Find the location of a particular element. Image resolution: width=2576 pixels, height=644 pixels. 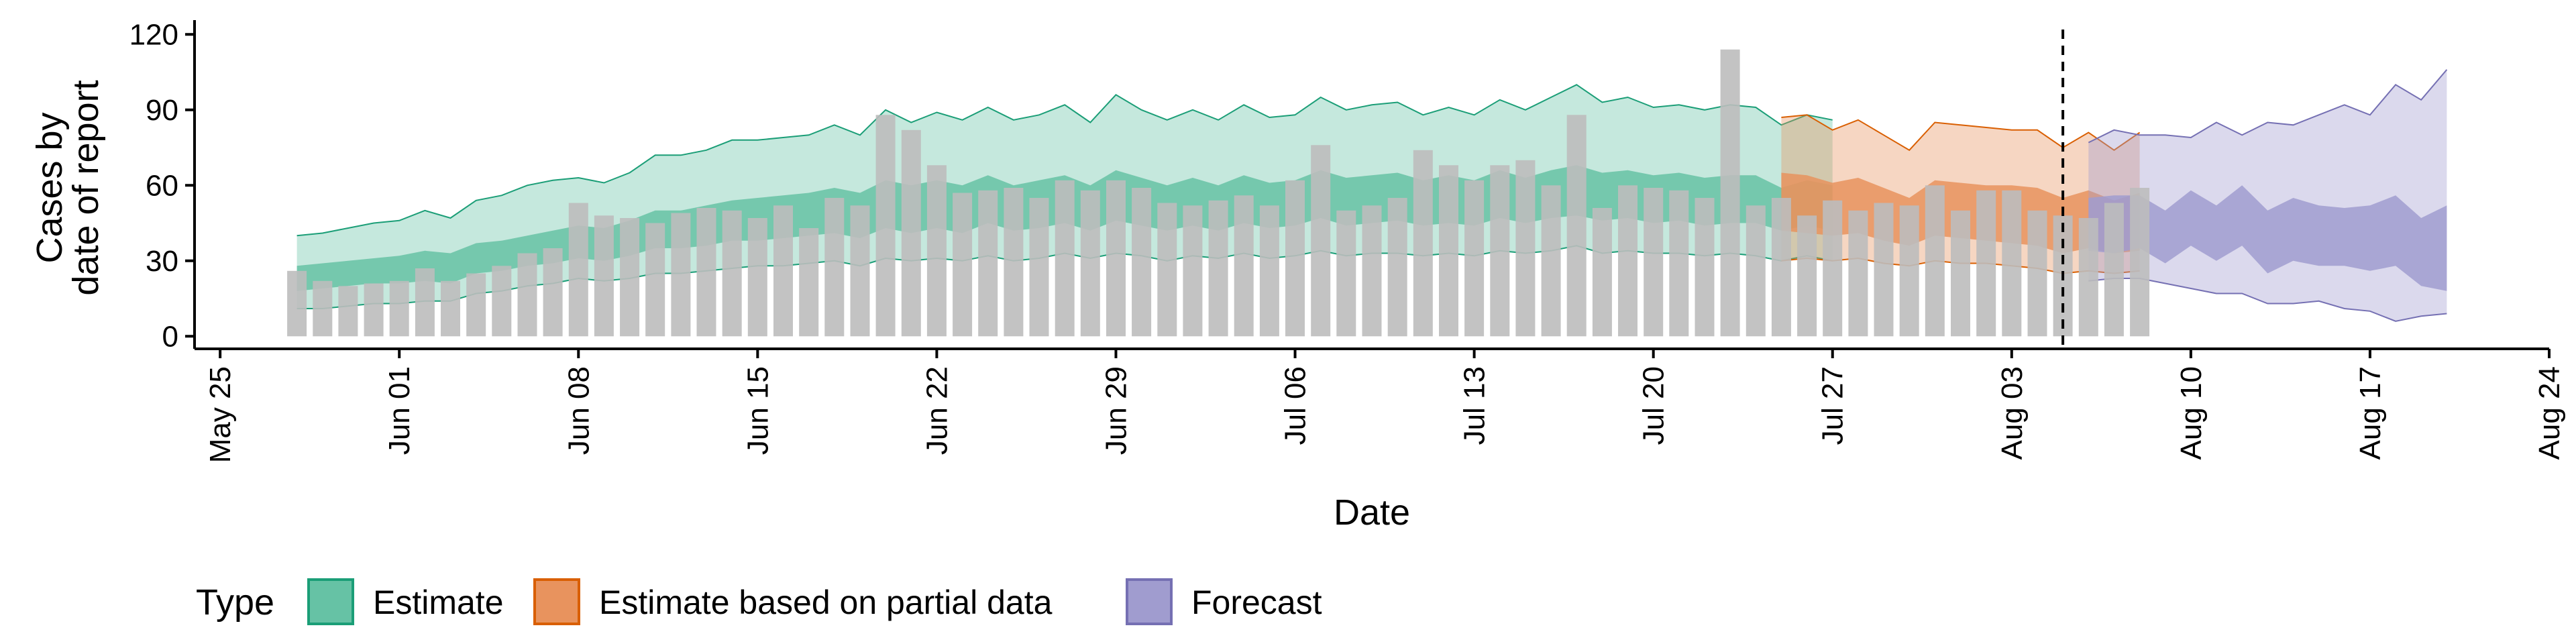

x-tick-label: Jun 29 is located at coordinates (1116, 410).